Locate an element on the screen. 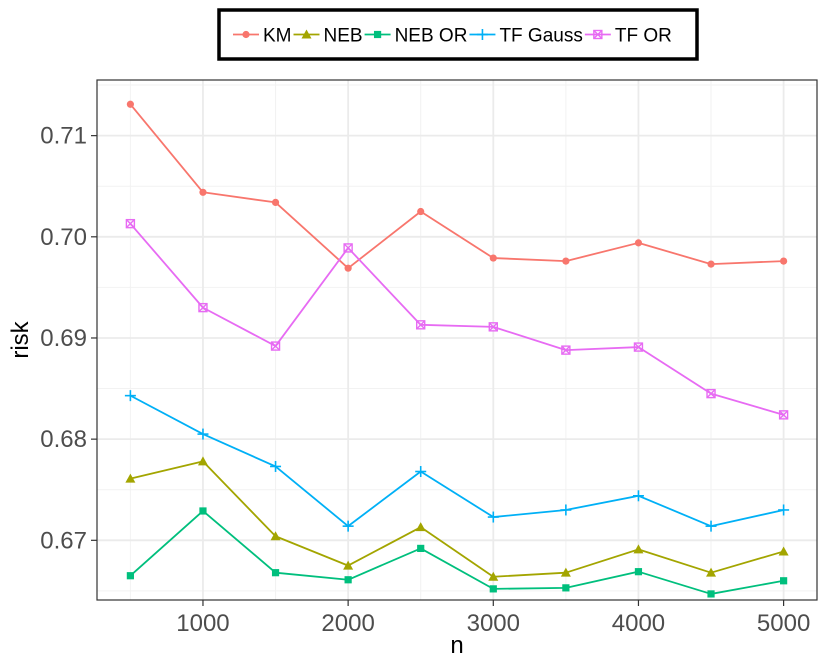 This screenshot has width=830, height=664. legend-label: NEB OR is located at coordinates (431, 36).